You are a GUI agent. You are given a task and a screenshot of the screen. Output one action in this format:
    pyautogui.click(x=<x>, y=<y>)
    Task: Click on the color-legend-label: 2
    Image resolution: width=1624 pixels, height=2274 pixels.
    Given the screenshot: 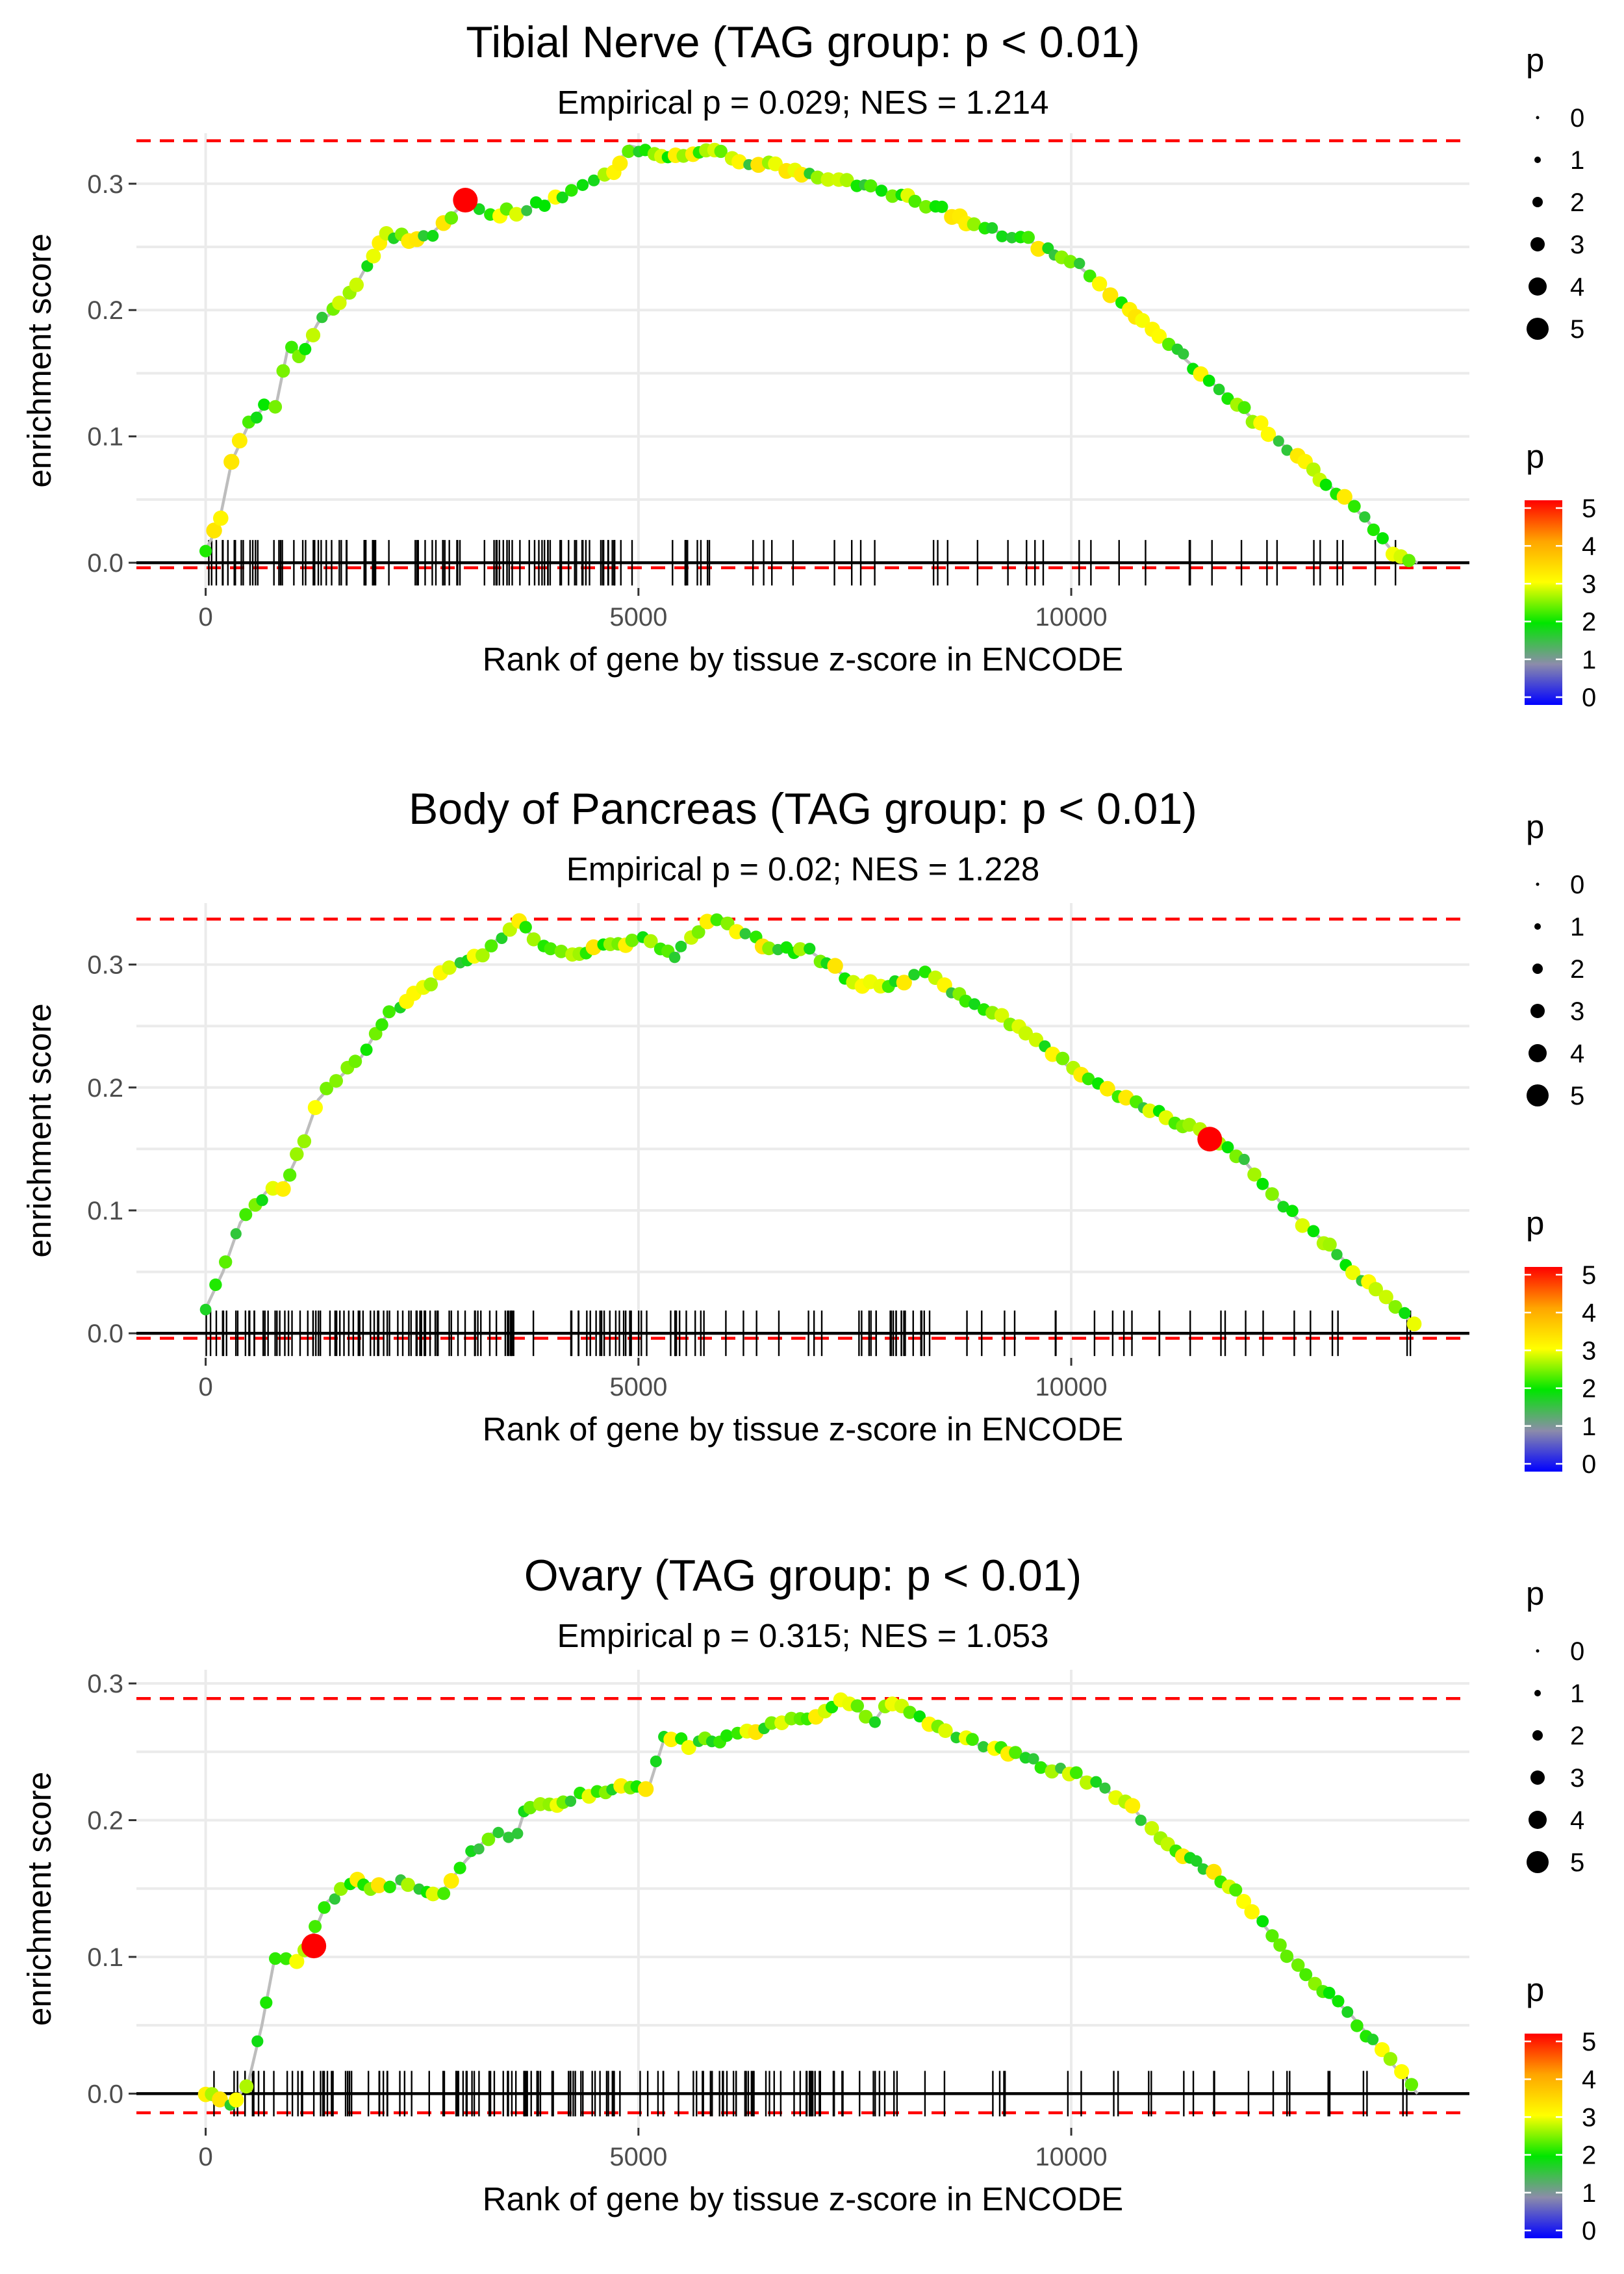 What is the action you would take?
    pyautogui.click(x=1589, y=622)
    